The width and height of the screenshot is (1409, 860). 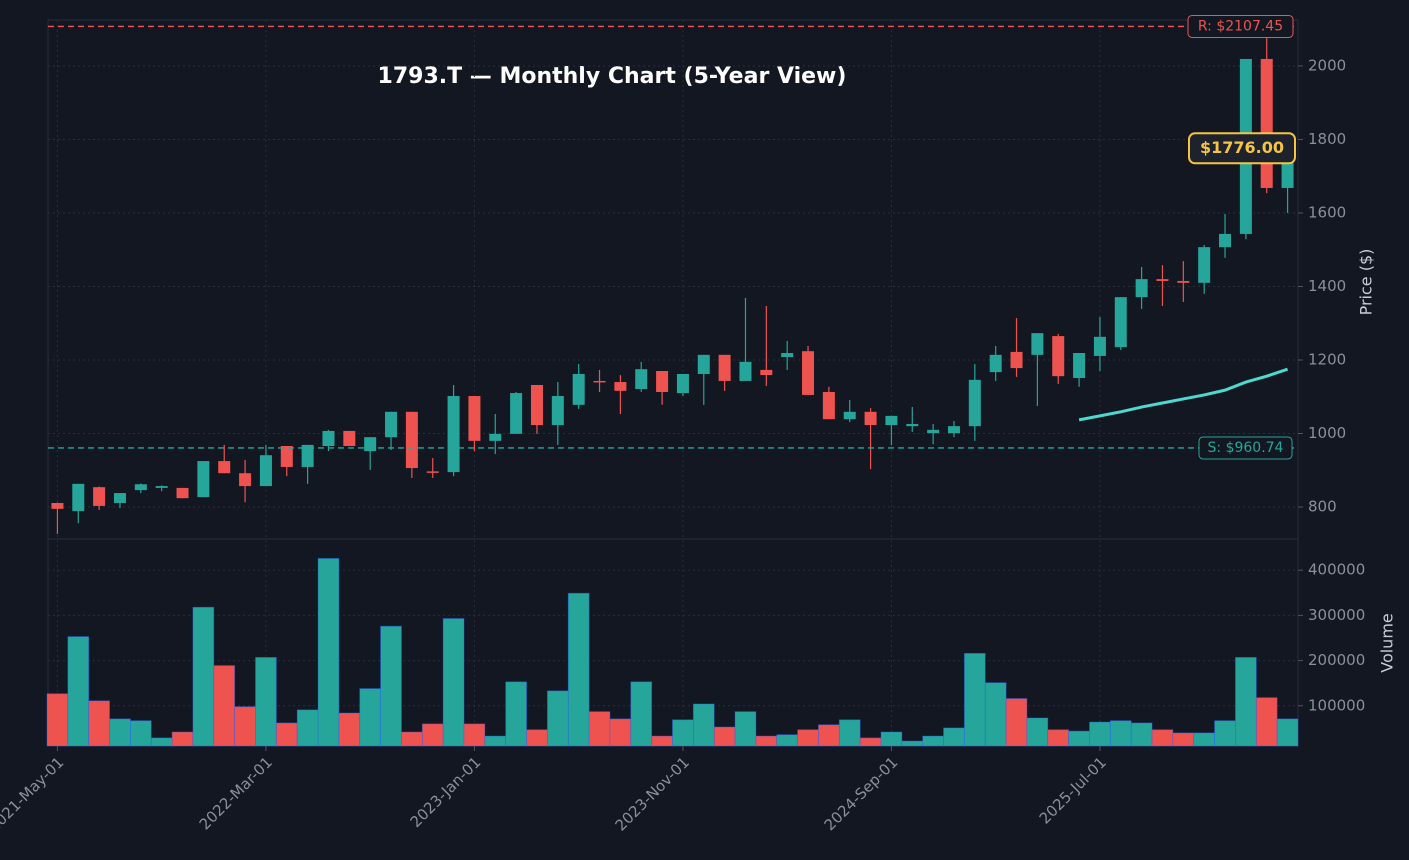 I want to click on y2-axis-label: Volume, so click(x=1387, y=643).